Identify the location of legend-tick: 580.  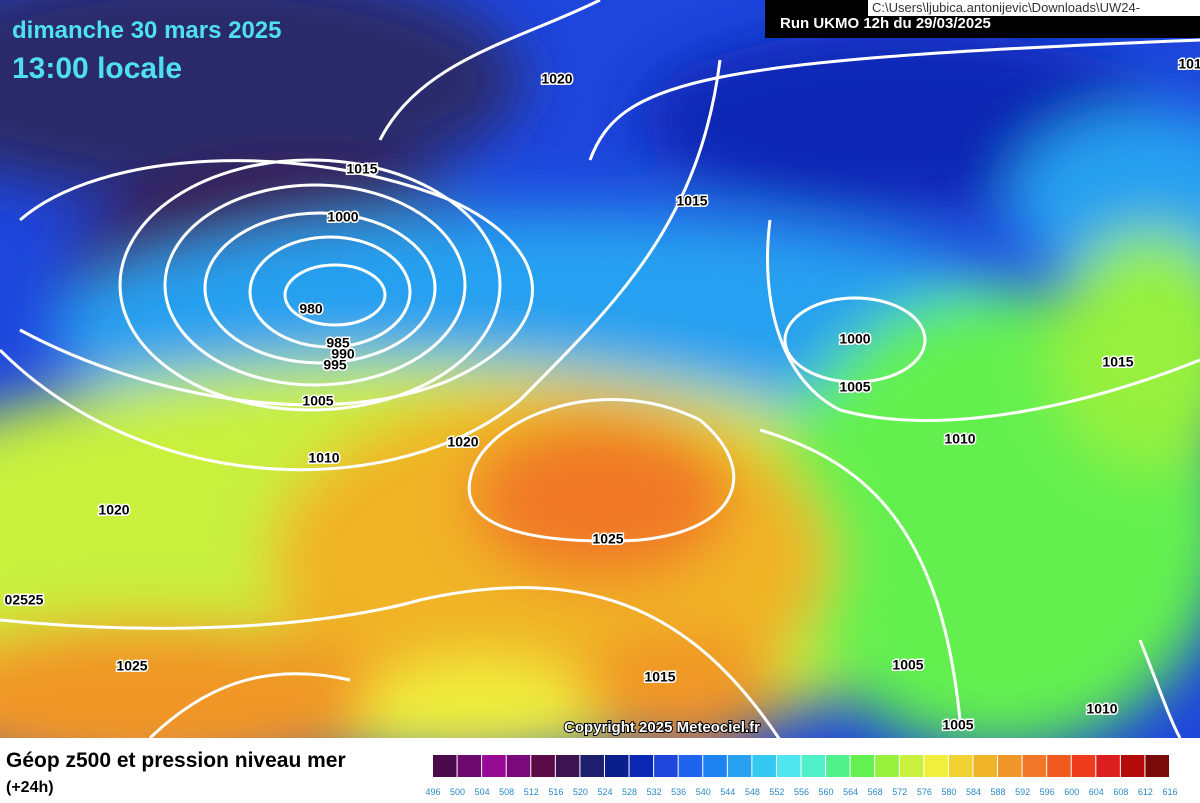
(948, 792).